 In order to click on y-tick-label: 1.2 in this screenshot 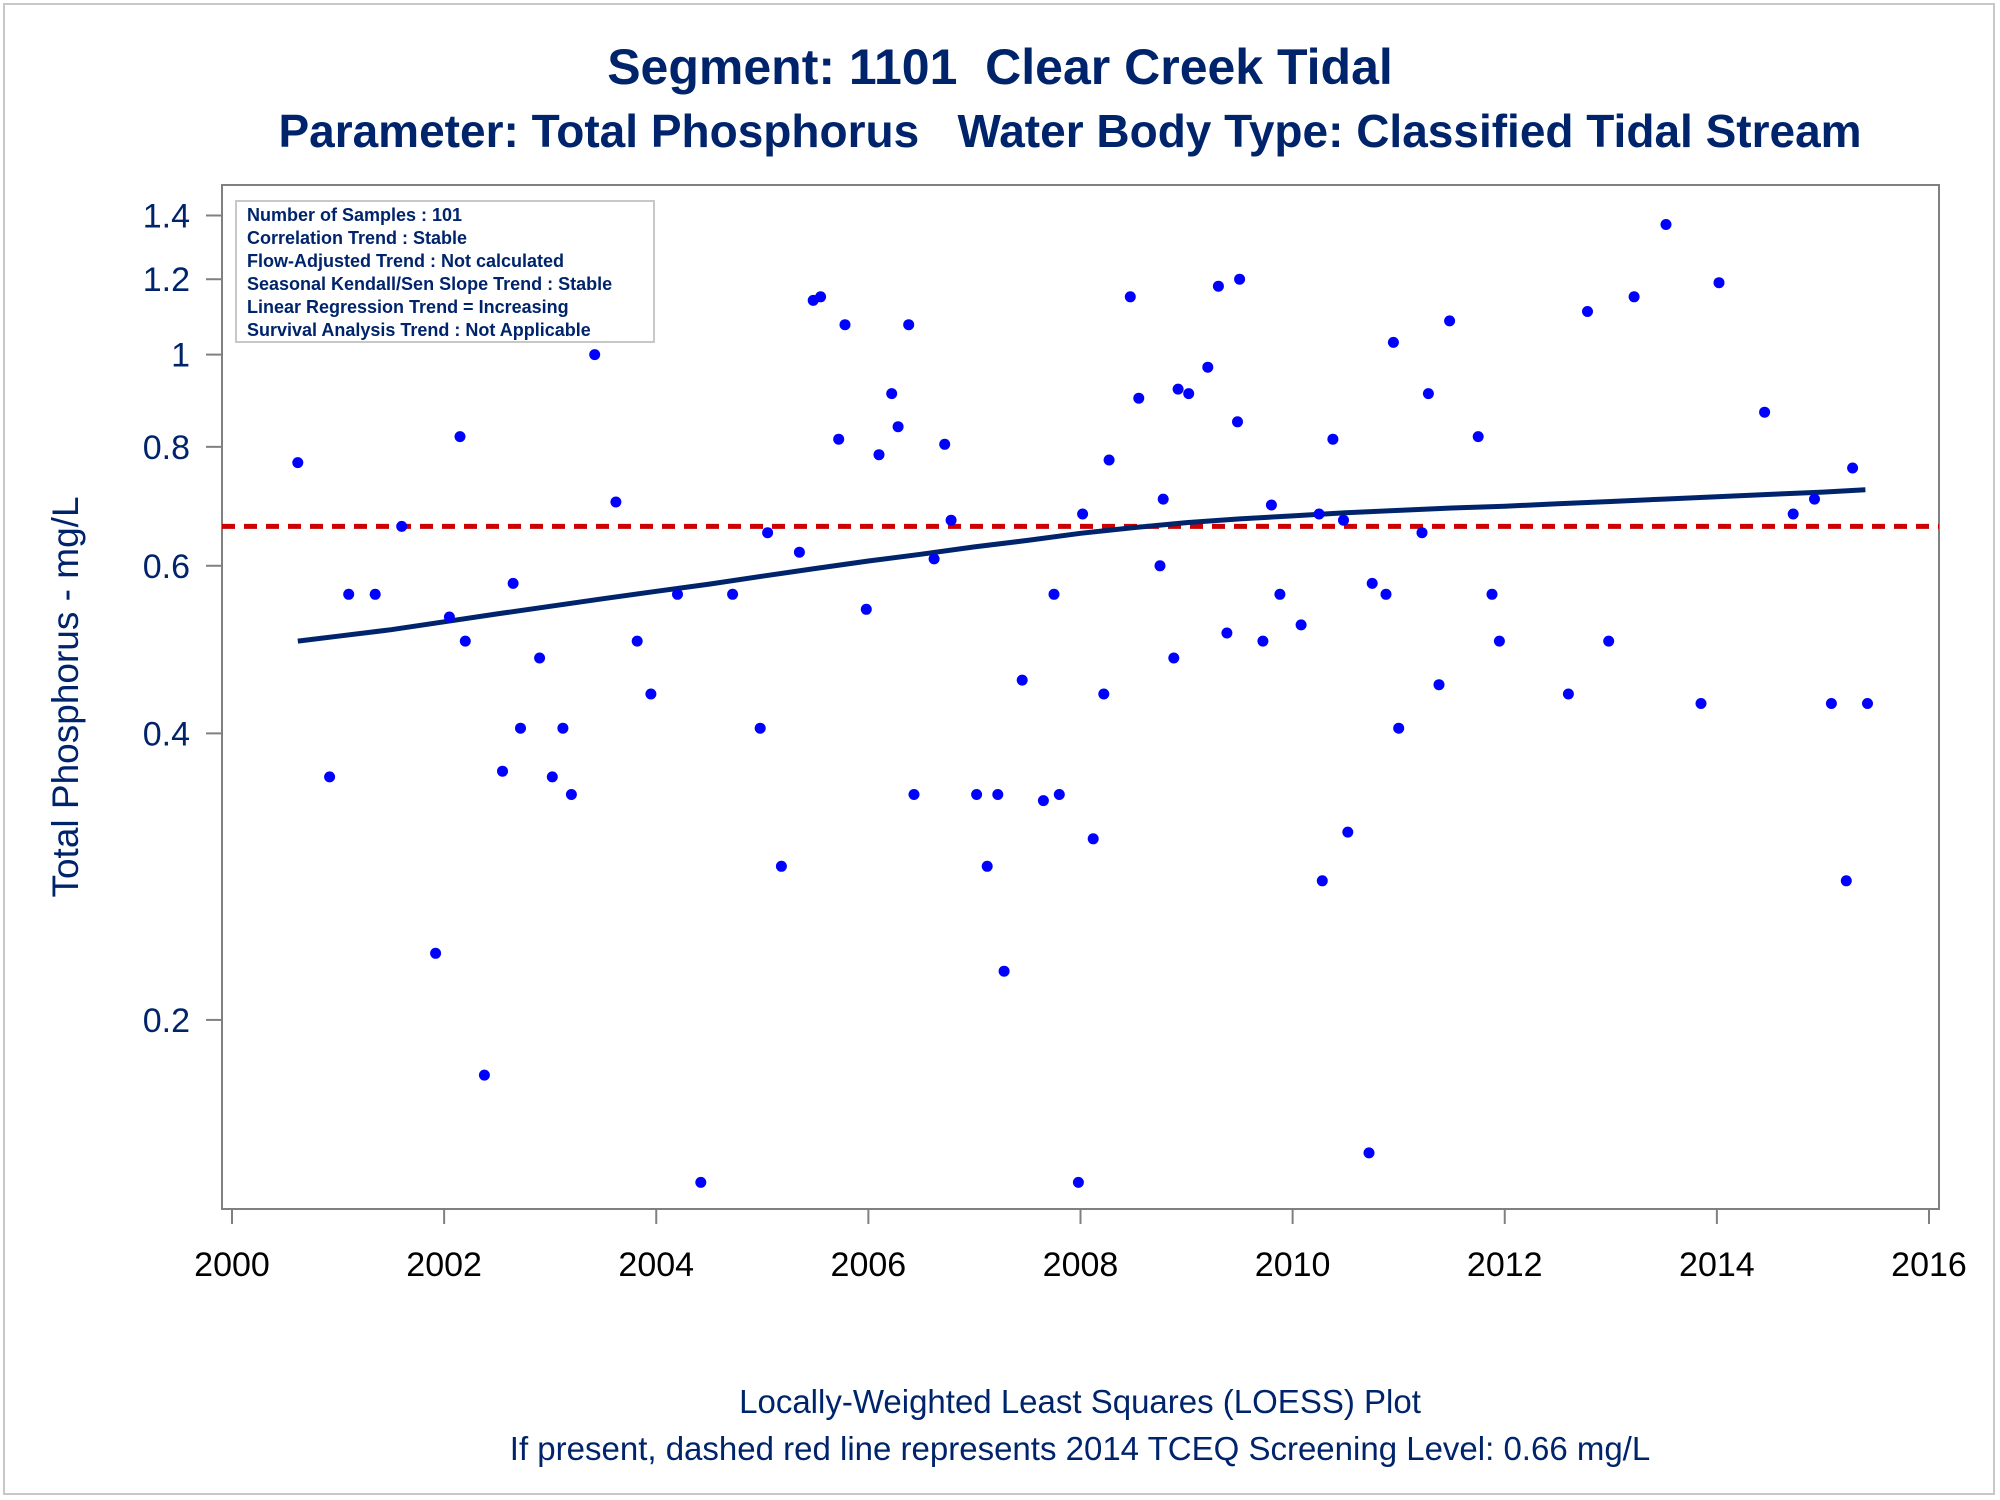, I will do `click(166, 280)`.